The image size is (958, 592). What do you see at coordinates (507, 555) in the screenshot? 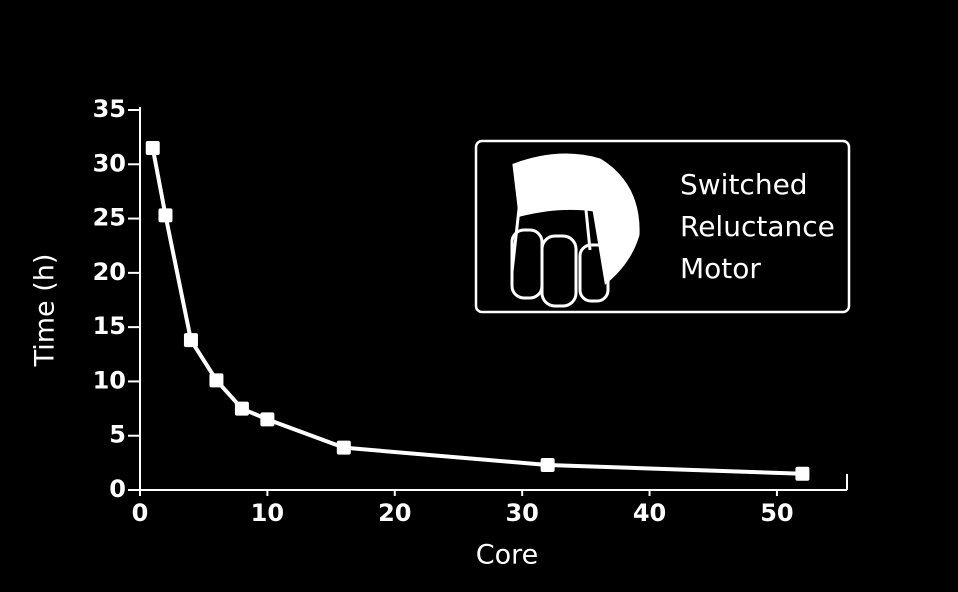
I see `x-axis-label: Core` at bounding box center [507, 555].